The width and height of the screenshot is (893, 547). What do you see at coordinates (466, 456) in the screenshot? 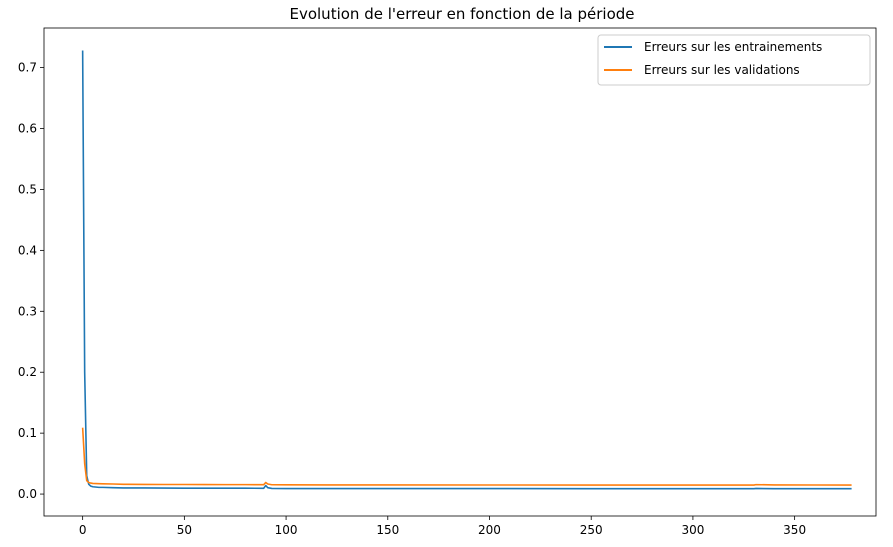
I see `series-line-validations` at bounding box center [466, 456].